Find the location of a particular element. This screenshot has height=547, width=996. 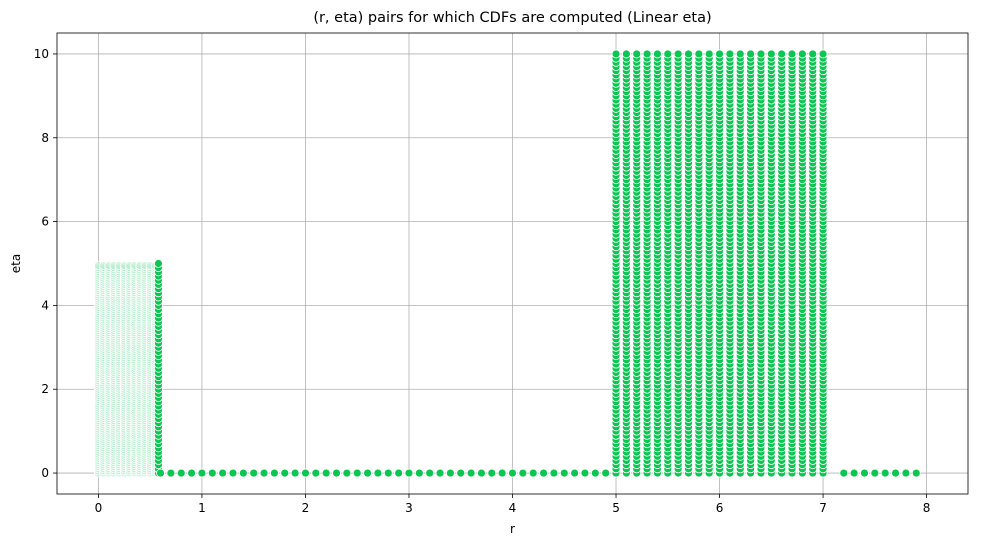

x-tick-label: 8 is located at coordinates (927, 508).